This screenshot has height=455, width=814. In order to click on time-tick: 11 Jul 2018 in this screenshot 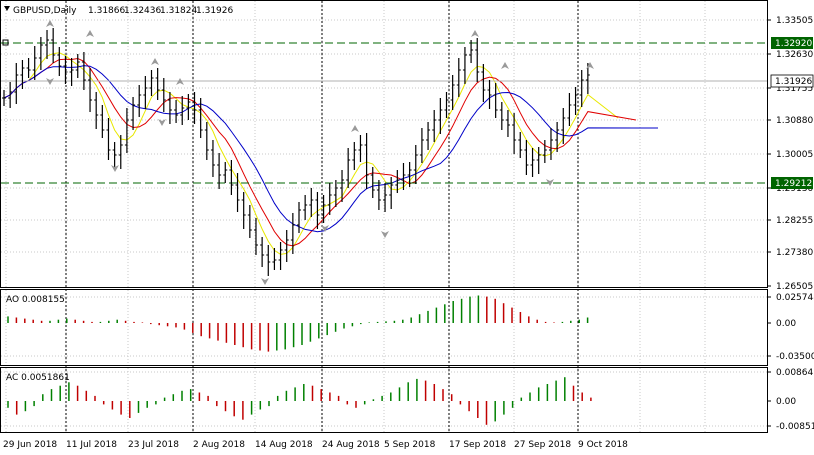, I will do `click(91, 445)`.